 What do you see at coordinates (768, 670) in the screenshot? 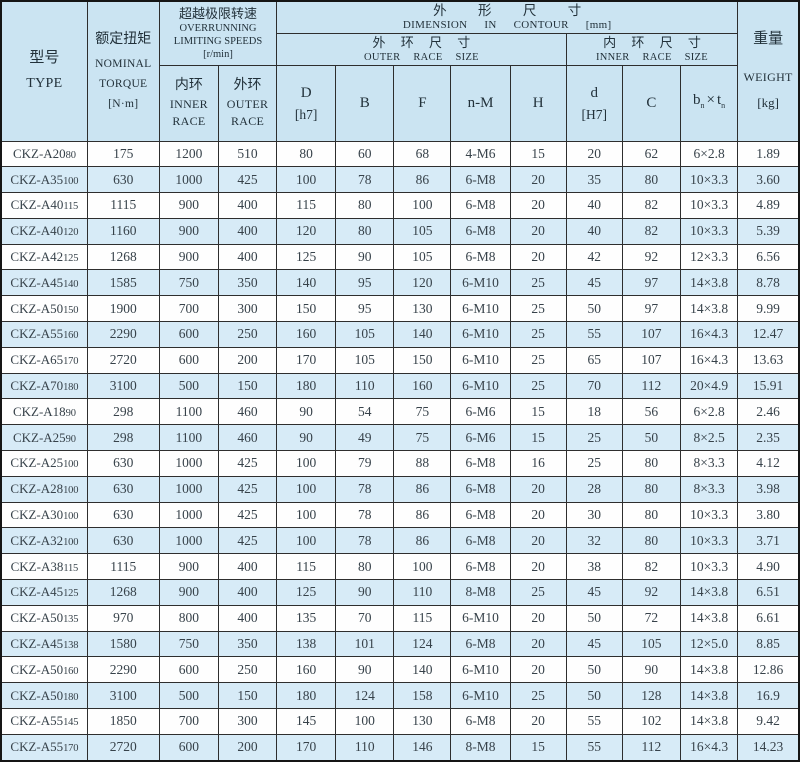
I see `cell-weight: 12.86` at bounding box center [768, 670].